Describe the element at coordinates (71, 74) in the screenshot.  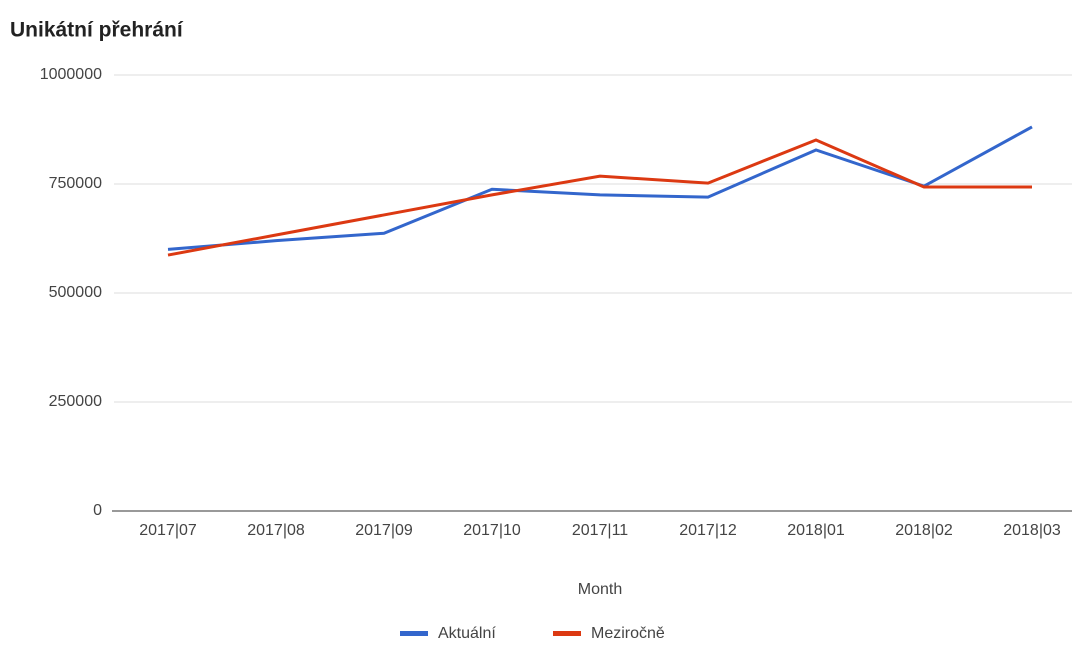
I see `y-tick-label: 1000000` at that location.